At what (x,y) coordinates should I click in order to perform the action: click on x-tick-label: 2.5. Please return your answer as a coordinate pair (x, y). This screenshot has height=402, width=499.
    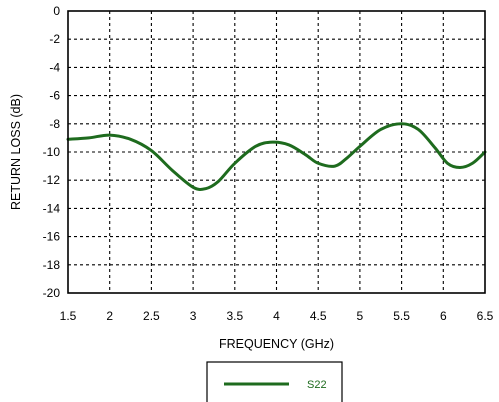
    Looking at the image, I should click on (151, 316).